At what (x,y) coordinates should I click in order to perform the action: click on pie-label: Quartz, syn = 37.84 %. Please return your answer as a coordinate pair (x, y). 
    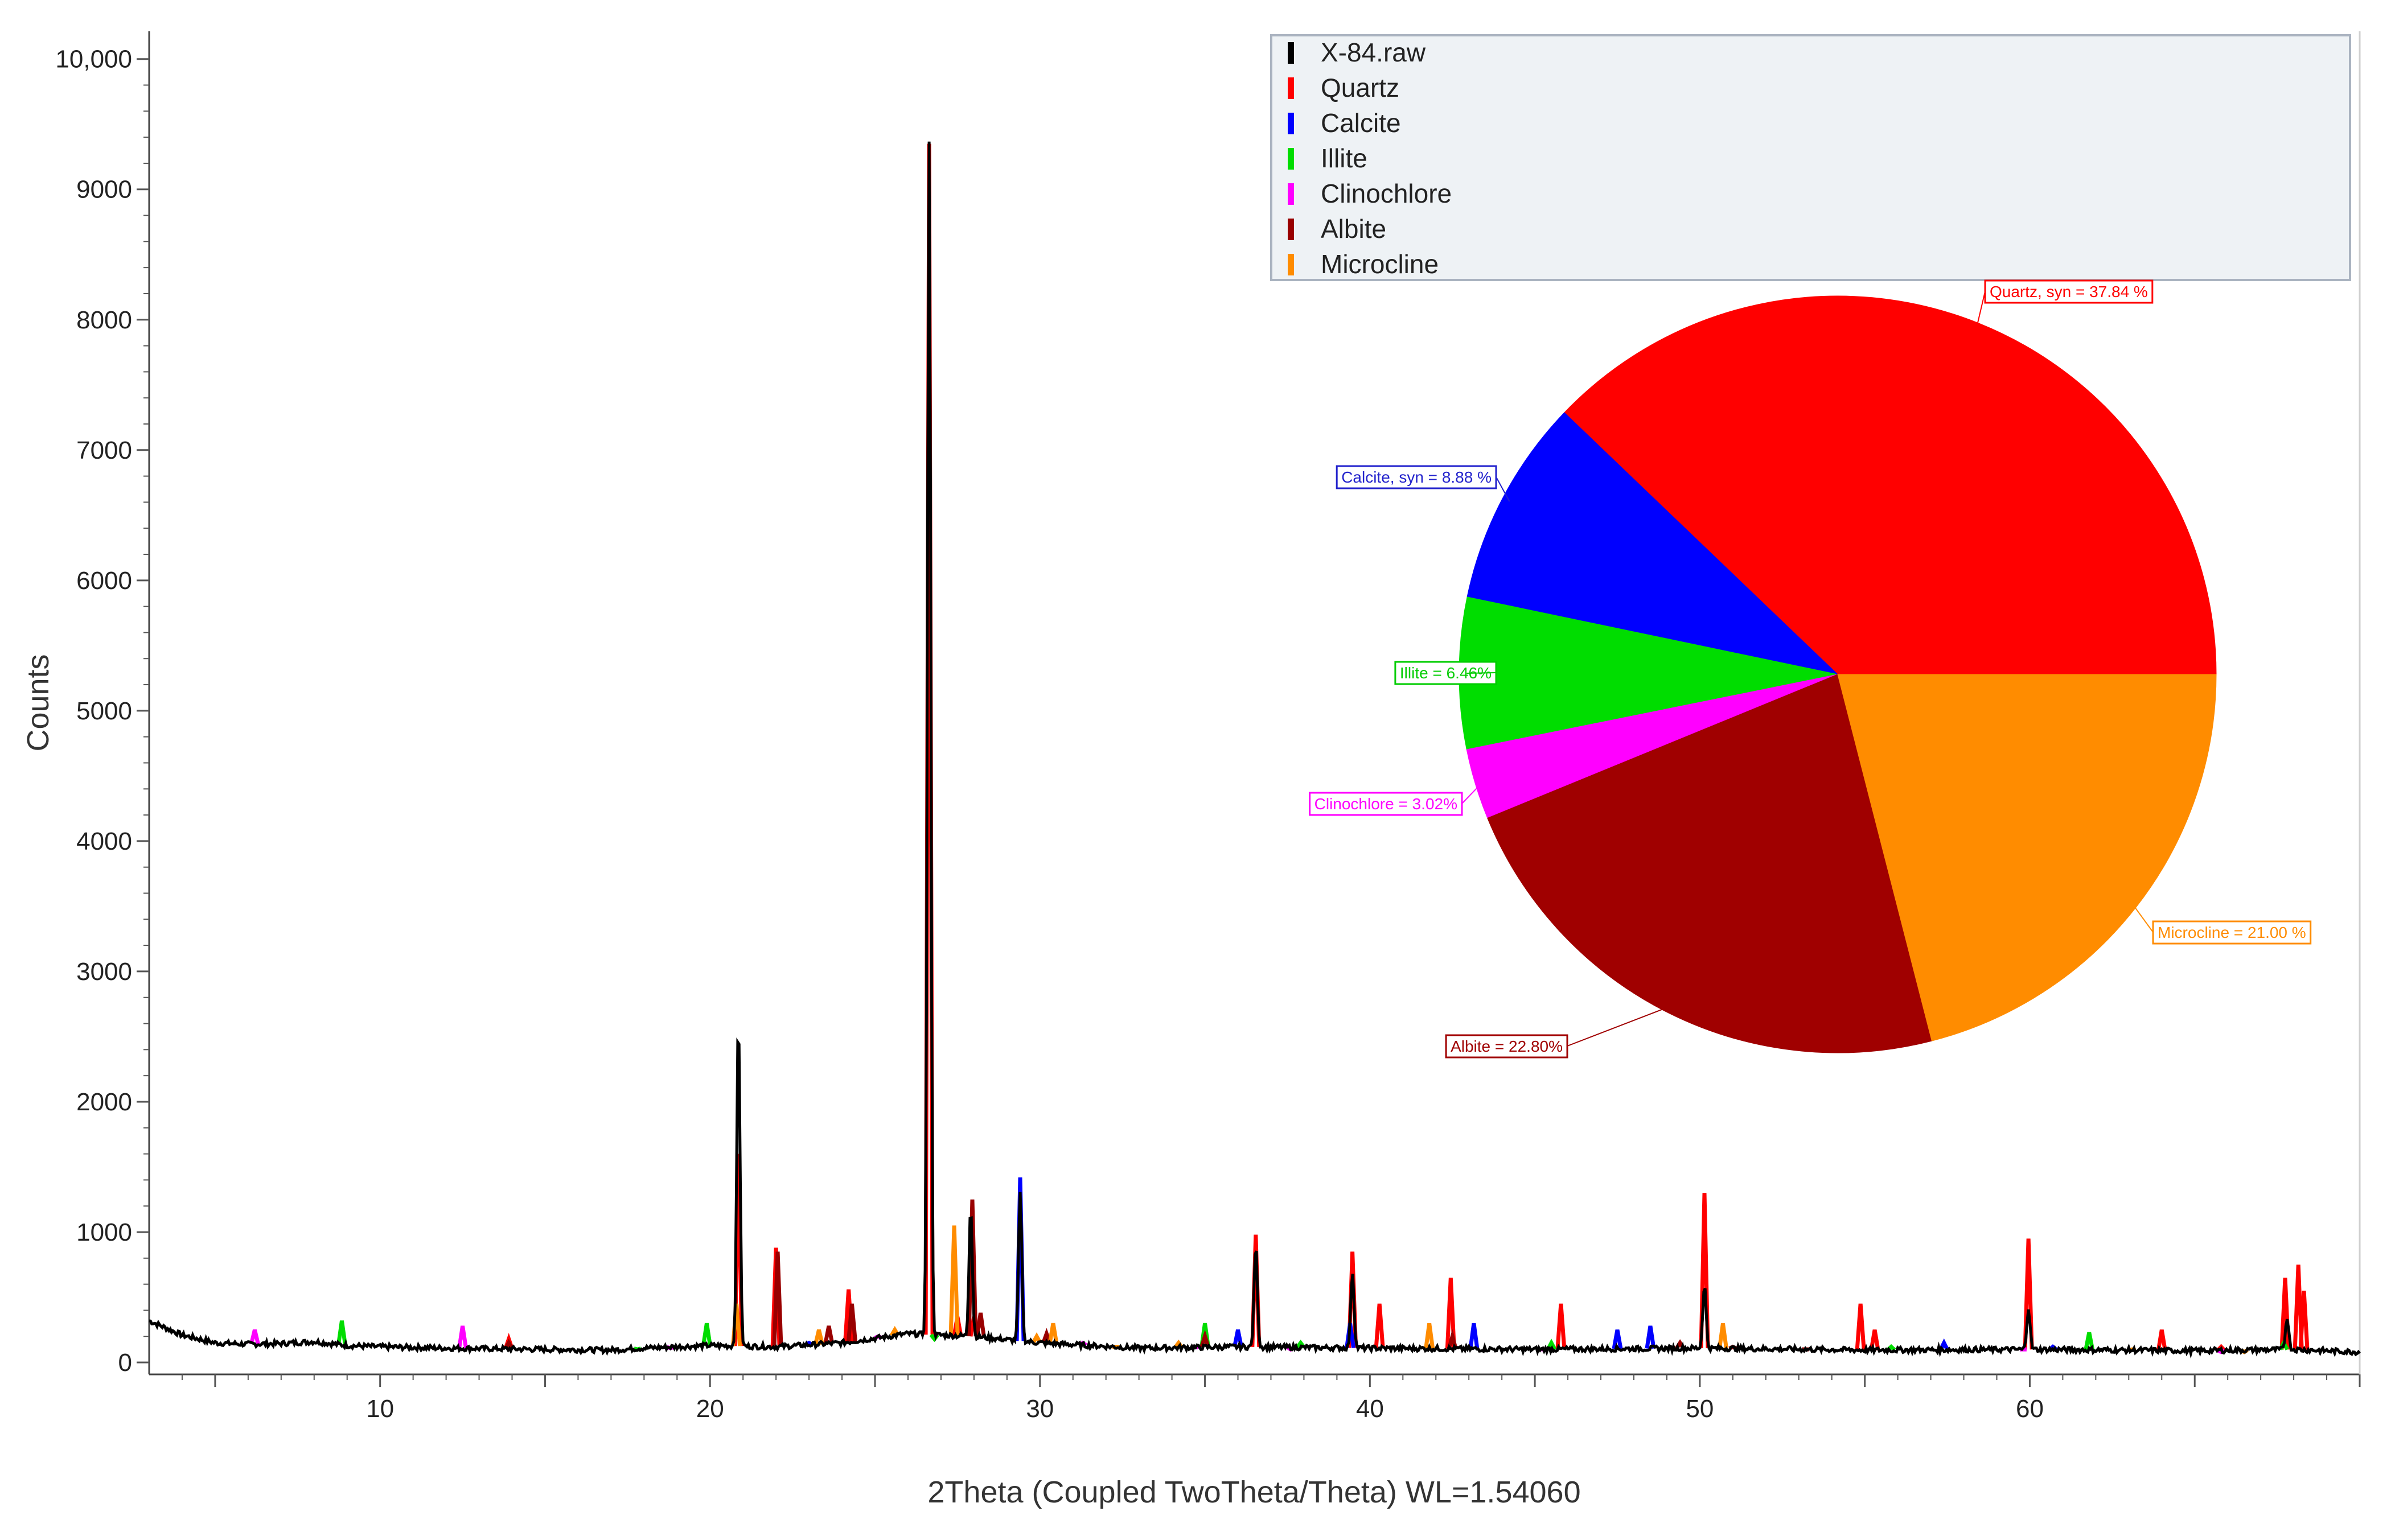
    Looking at the image, I should click on (2069, 291).